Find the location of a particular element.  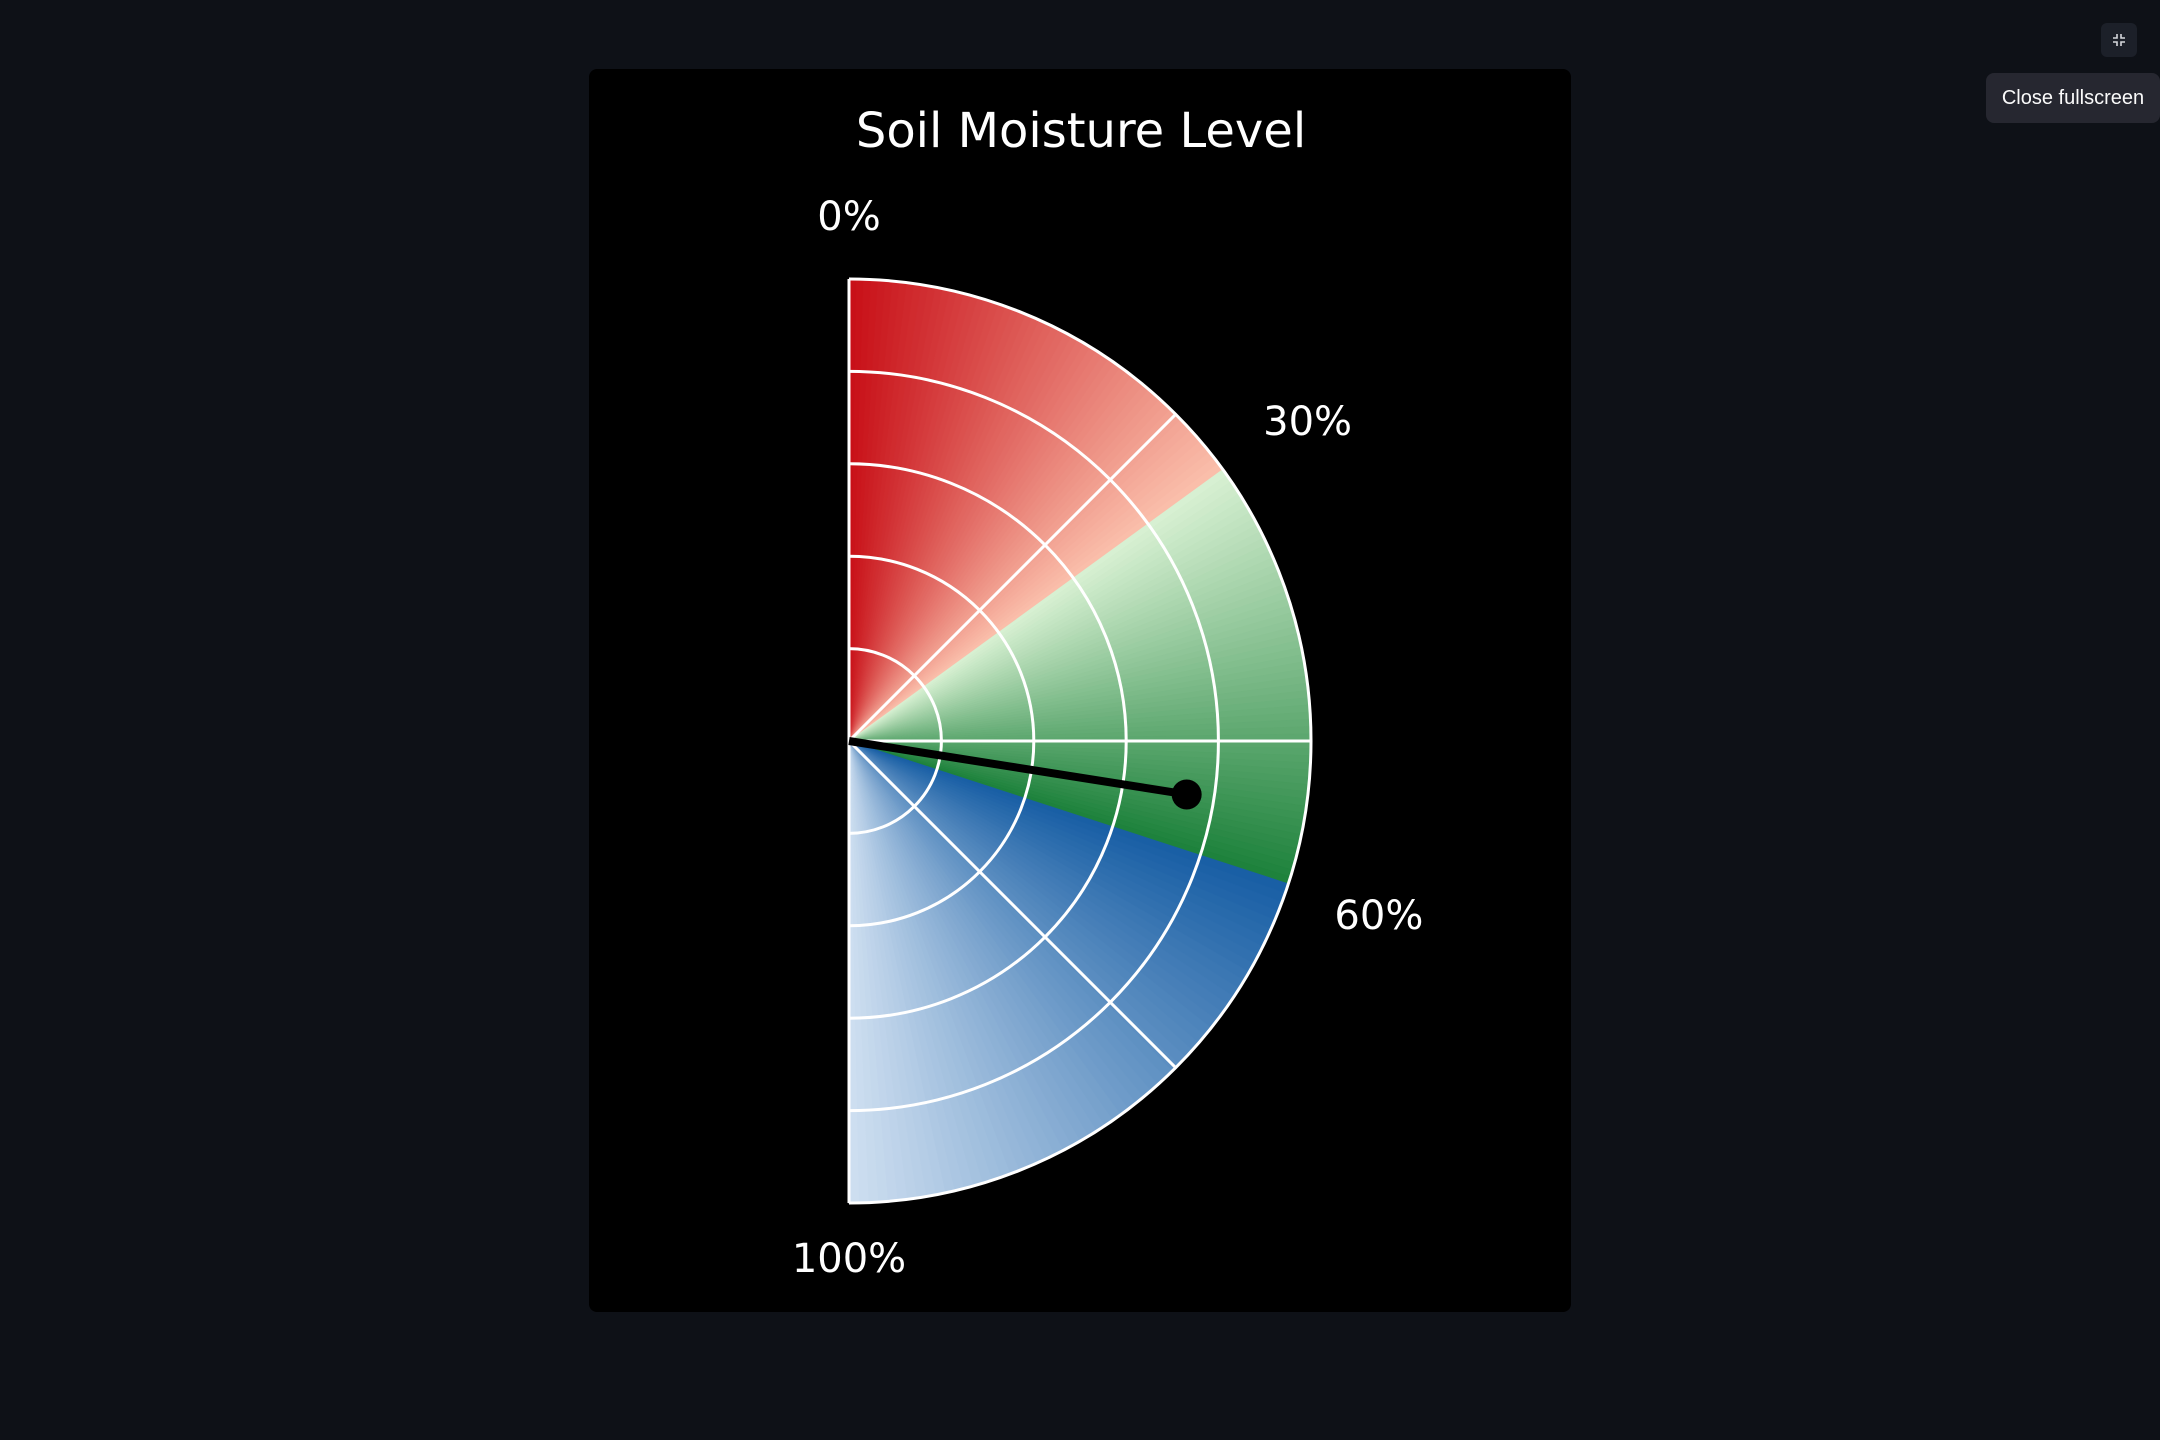

needle-line is located at coordinates (1018, 768).